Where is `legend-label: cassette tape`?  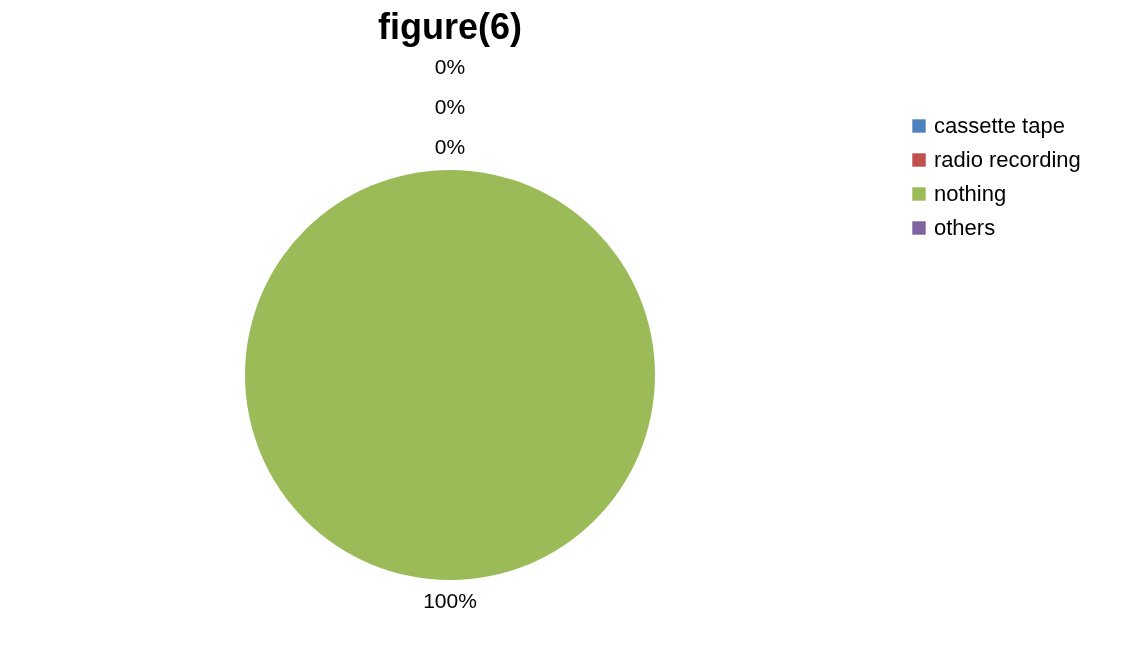 legend-label: cassette tape is located at coordinates (999, 125).